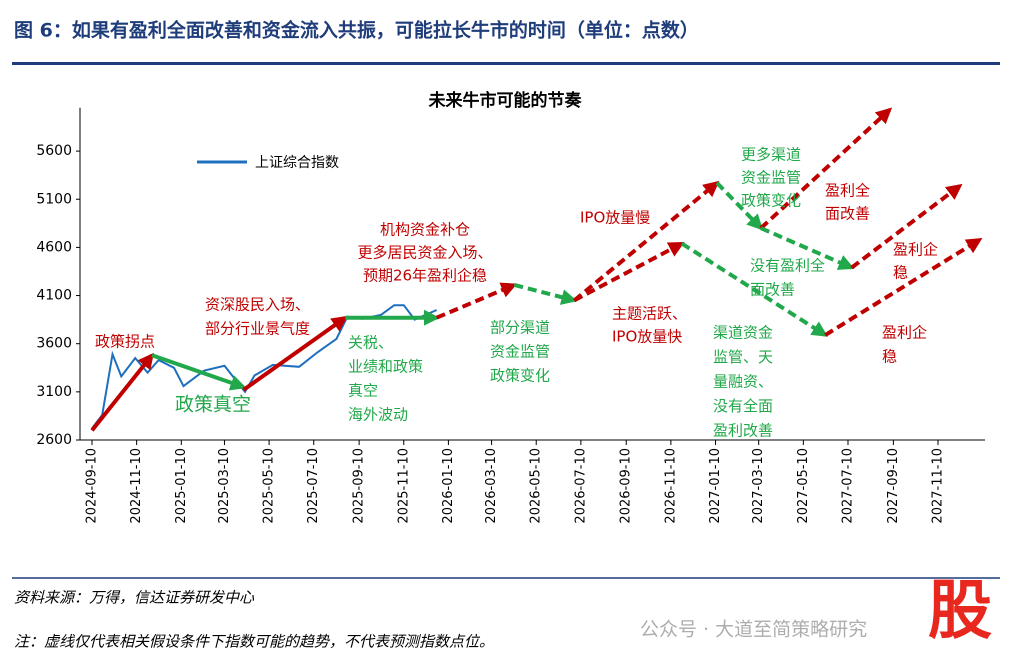  I want to click on annotation: 海外波动, so click(378, 415).